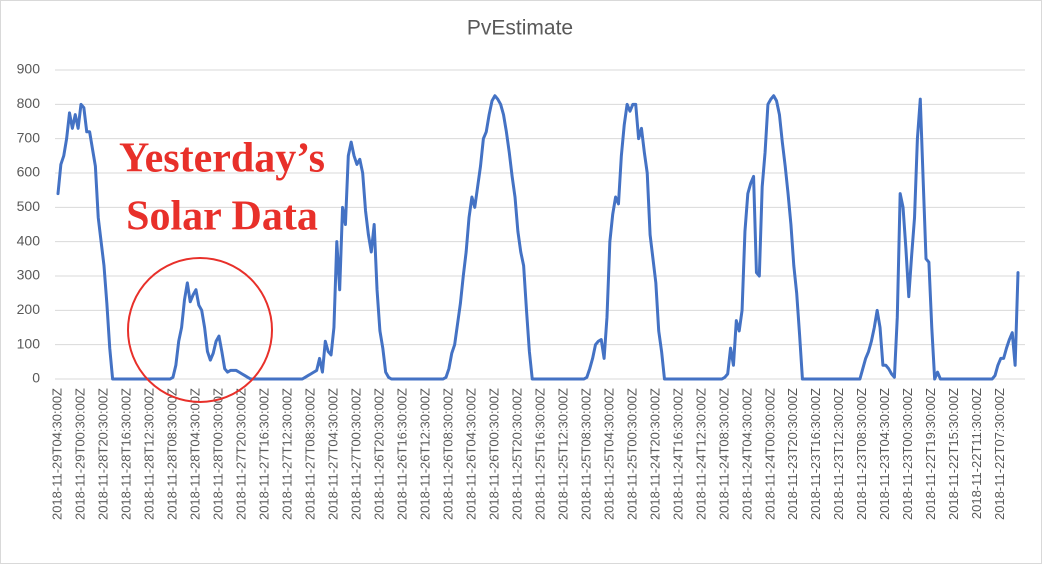 This screenshot has height=564, width=1042. What do you see at coordinates (999, 454) in the screenshot?
I see `x-tick-label: 2018-11-22T07:30:00Z` at bounding box center [999, 454].